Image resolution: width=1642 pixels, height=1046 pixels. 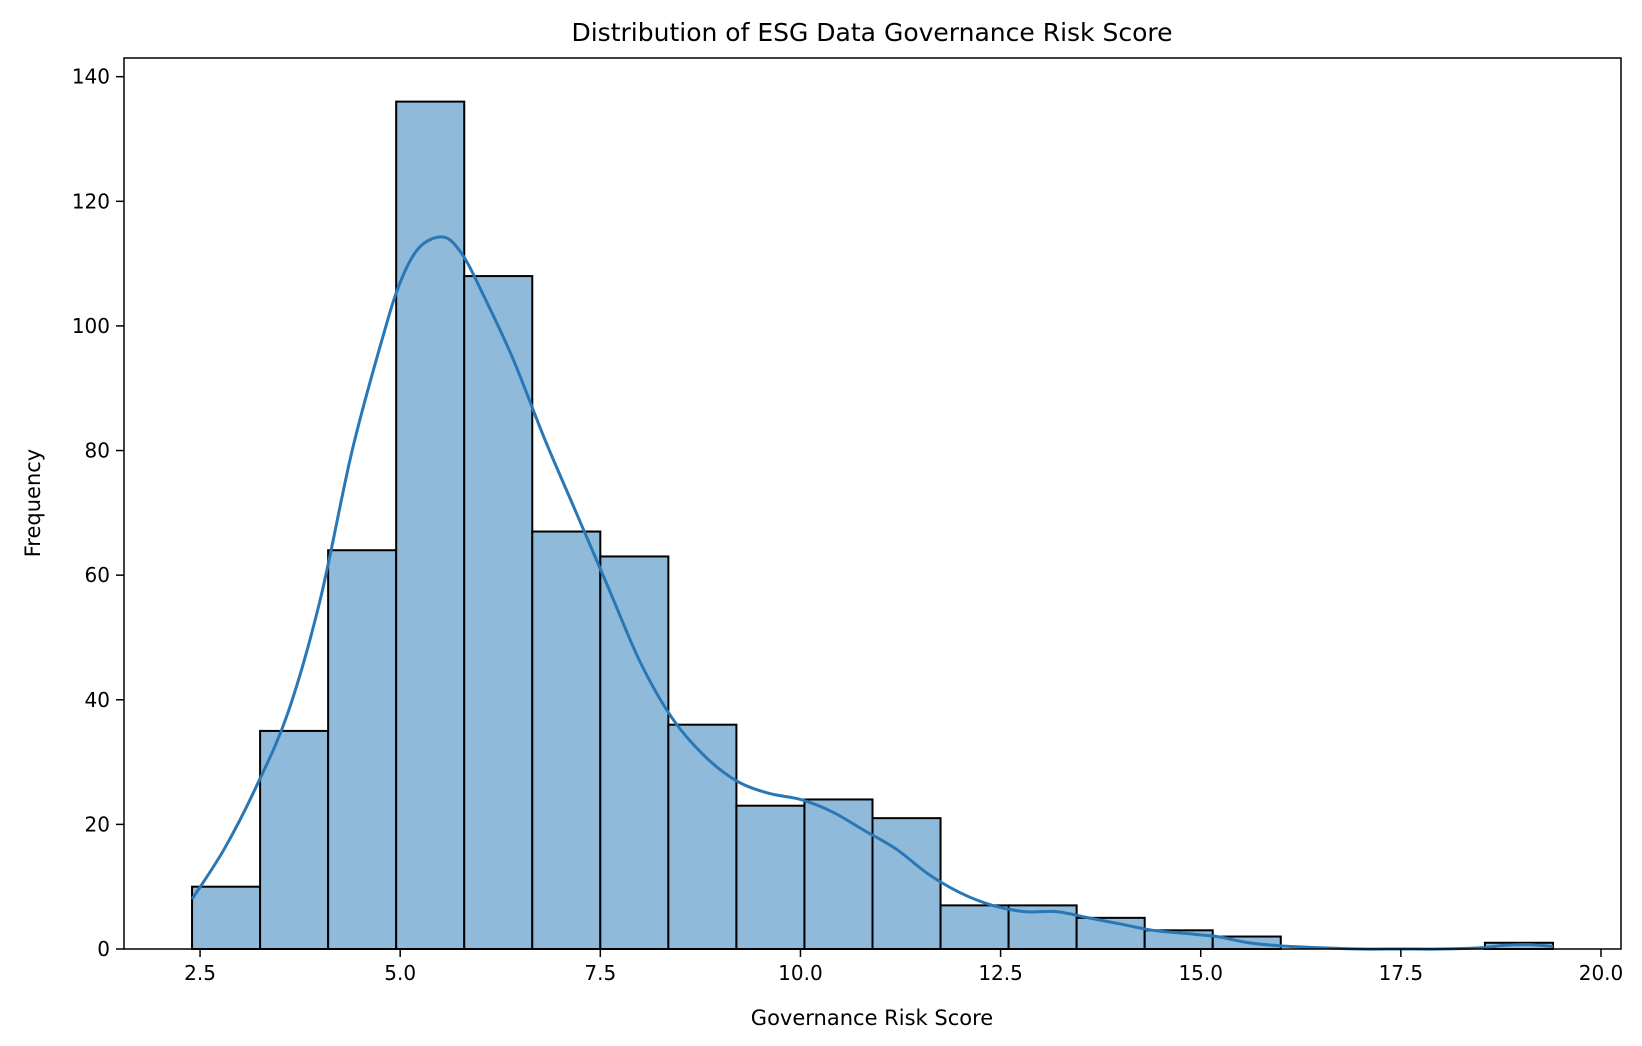 What do you see at coordinates (33, 503) in the screenshot?
I see `y-axis-label: Frequency` at bounding box center [33, 503].